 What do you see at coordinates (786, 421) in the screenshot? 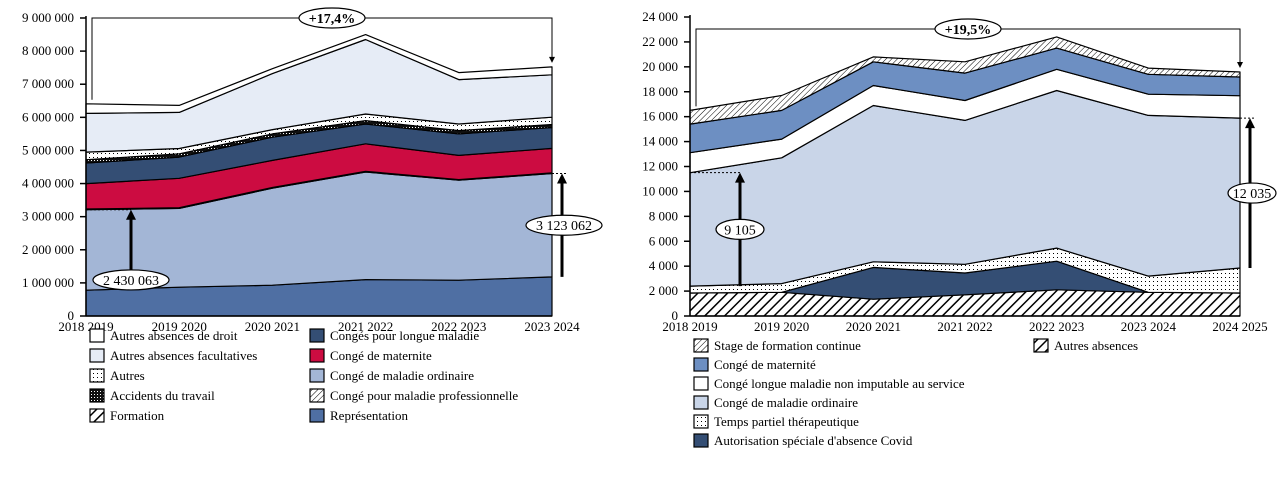
I see `legend-label: Temps partiel thérapeutique` at bounding box center [786, 421].